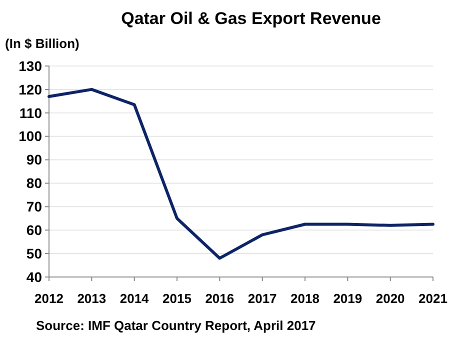  Describe the element at coordinates (177, 298) in the screenshot. I see `x-tick-label: 2015` at that location.